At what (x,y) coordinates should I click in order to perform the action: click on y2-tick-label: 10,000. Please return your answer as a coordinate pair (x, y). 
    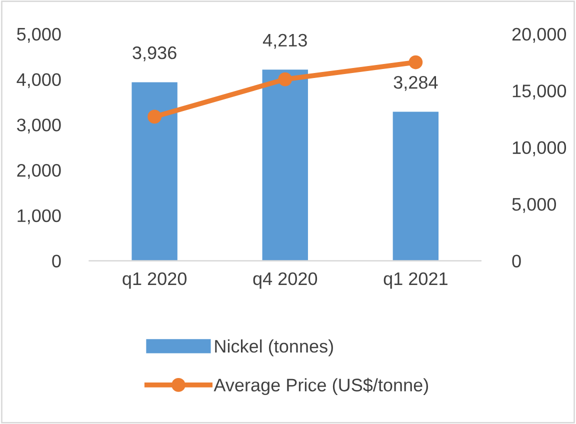
    Looking at the image, I should click on (539, 148).